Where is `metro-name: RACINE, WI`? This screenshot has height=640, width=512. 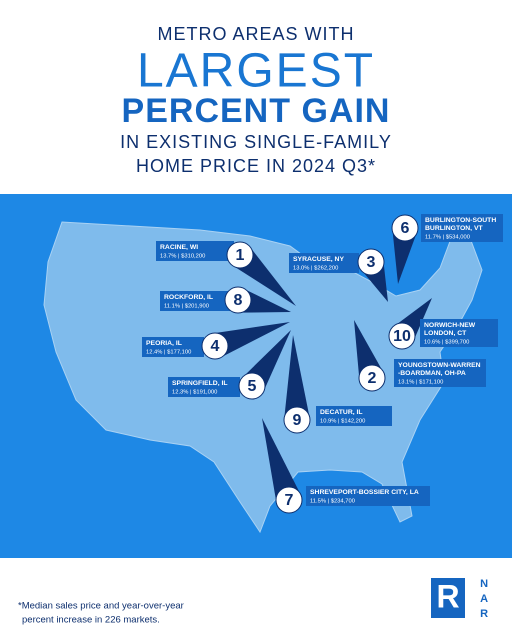 metro-name: RACINE, WI is located at coordinates (179, 247).